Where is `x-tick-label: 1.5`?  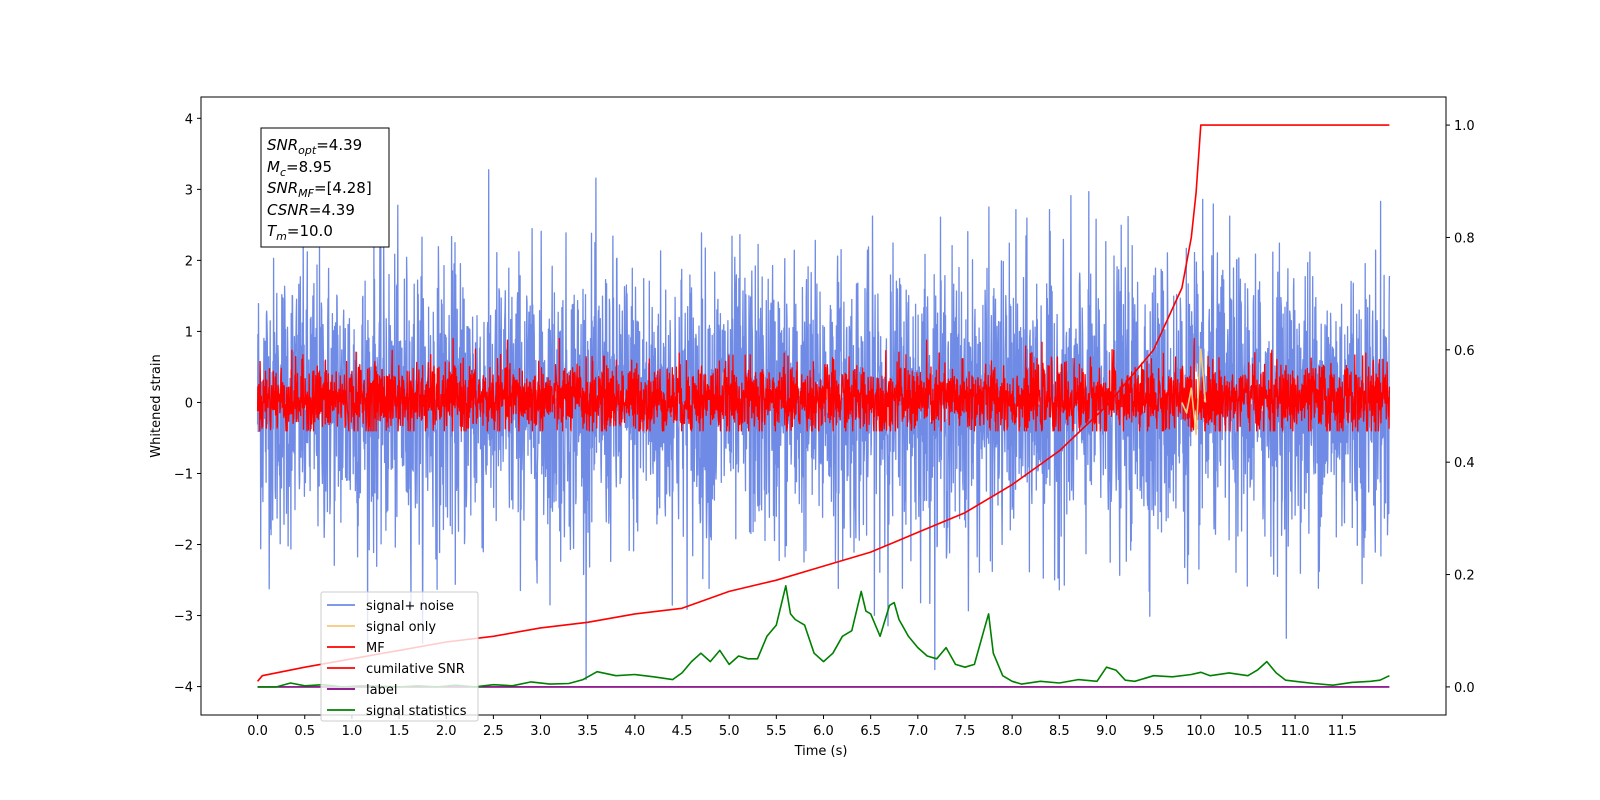 x-tick-label: 1.5 is located at coordinates (399, 731).